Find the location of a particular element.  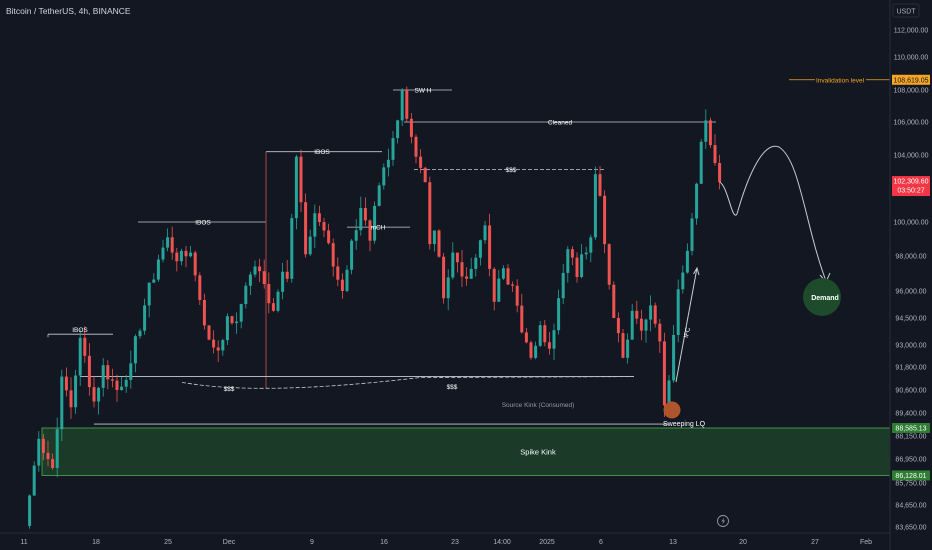

current-price-badge is located at coordinates (911, 186).